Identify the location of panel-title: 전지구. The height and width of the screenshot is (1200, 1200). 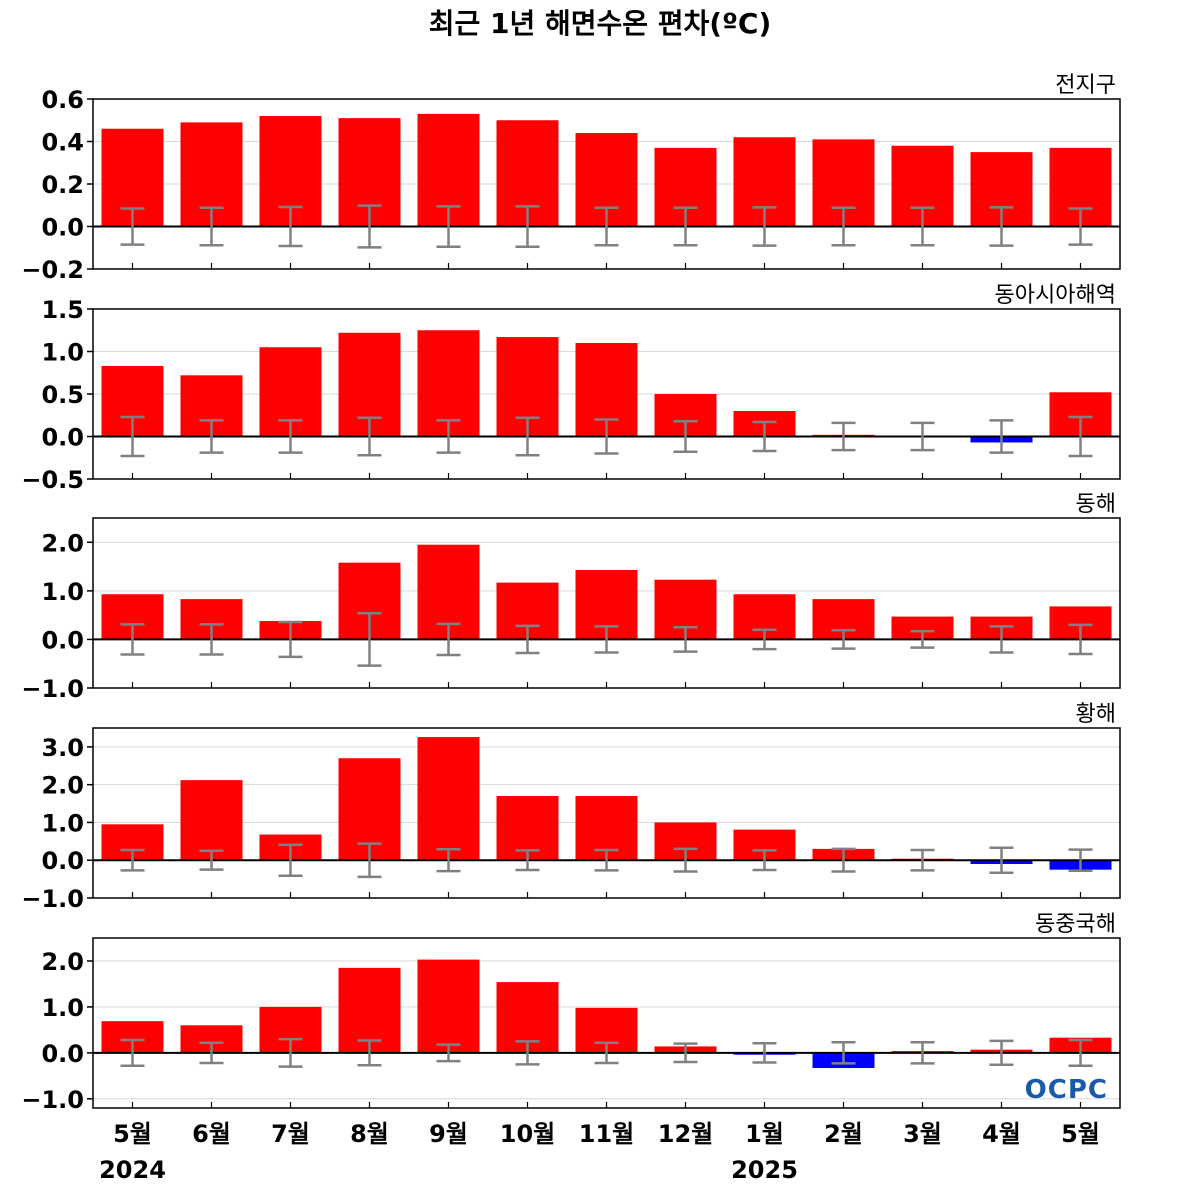
(1085, 85).